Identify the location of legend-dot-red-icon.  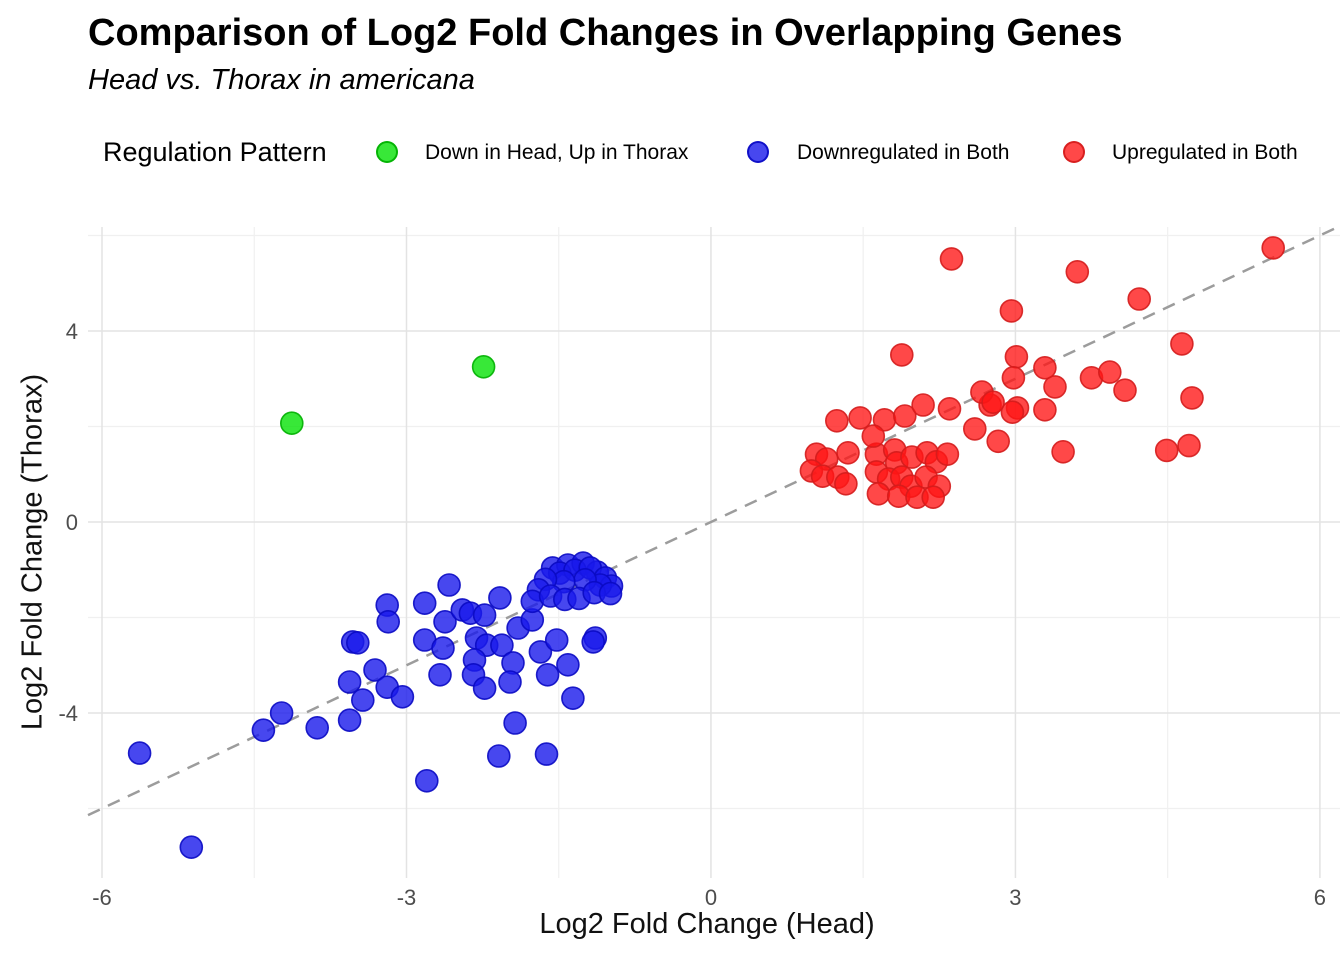
(1074, 152).